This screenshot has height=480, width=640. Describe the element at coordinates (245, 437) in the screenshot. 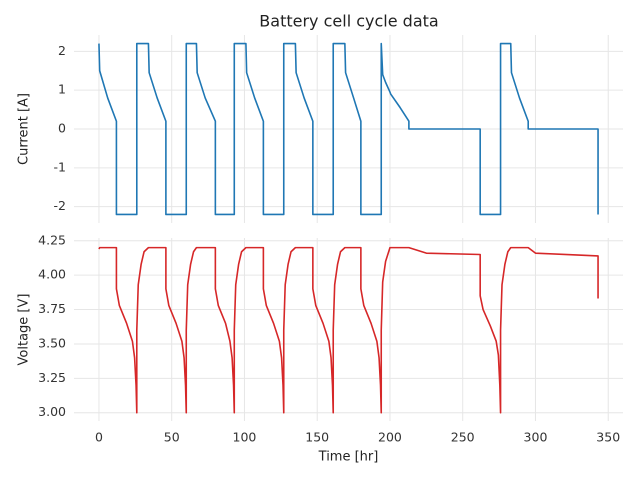

I see `x-tick-label: 100` at that location.